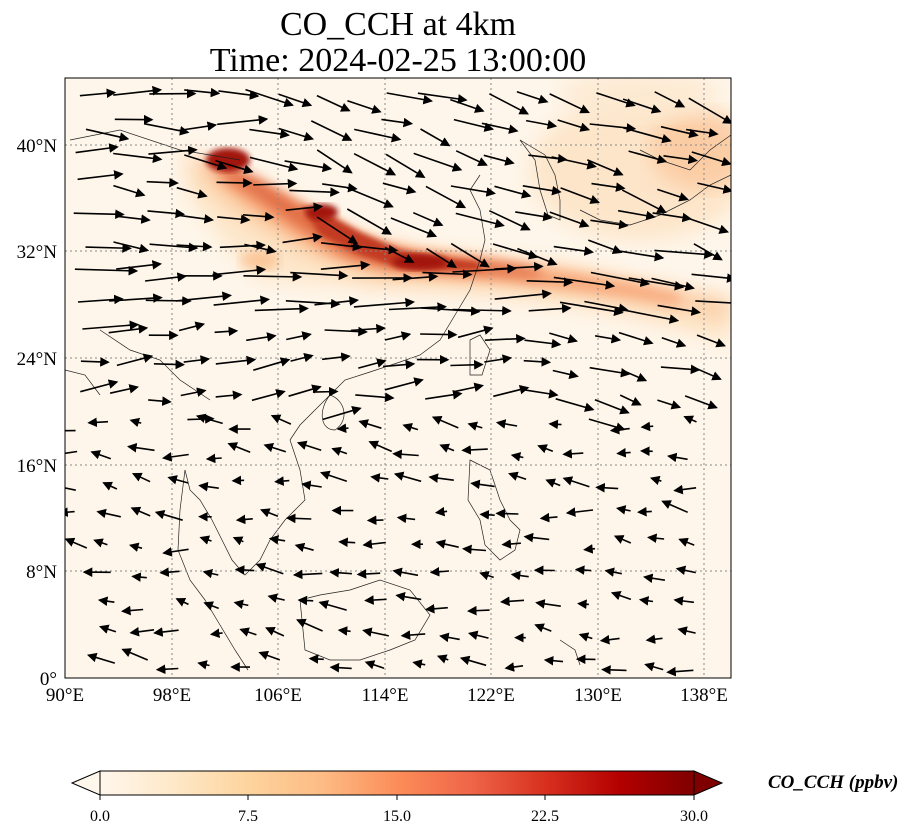 The height and width of the screenshot is (836, 921). Describe the element at coordinates (172, 695) in the screenshot. I see `x-tick: 98°E` at that location.